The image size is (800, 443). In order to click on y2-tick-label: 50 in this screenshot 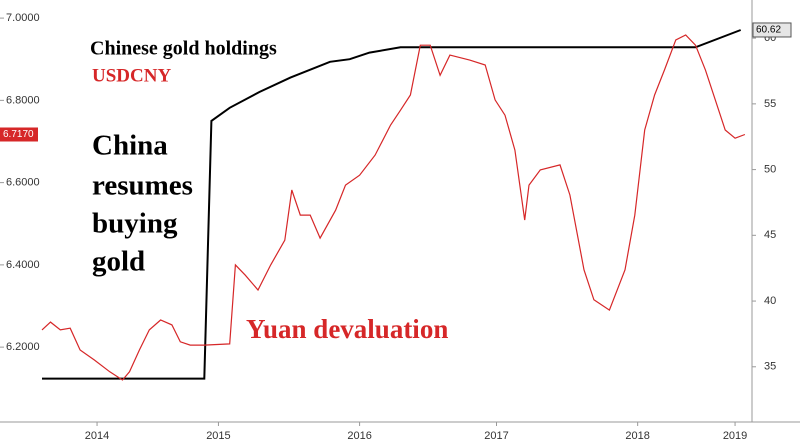, I will do `click(770, 169)`.